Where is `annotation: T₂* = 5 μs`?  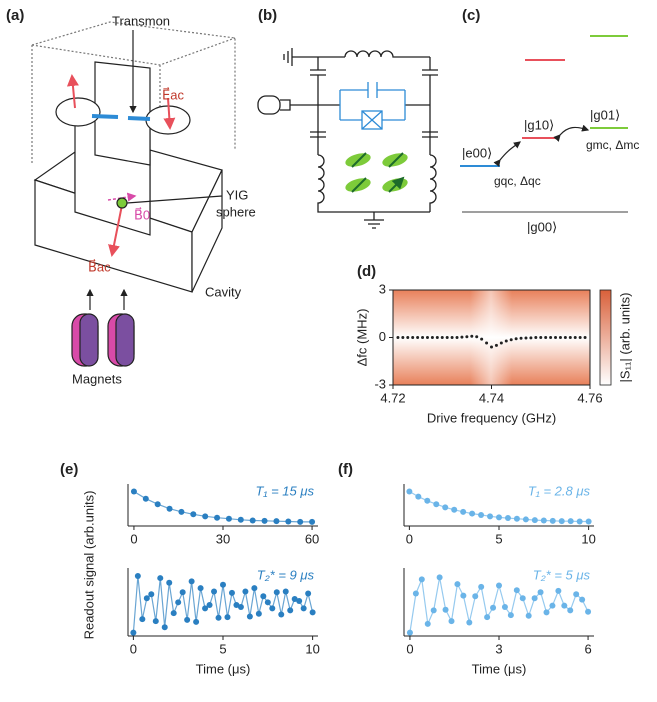
annotation: T₂* = 5 μs is located at coordinates (562, 574).